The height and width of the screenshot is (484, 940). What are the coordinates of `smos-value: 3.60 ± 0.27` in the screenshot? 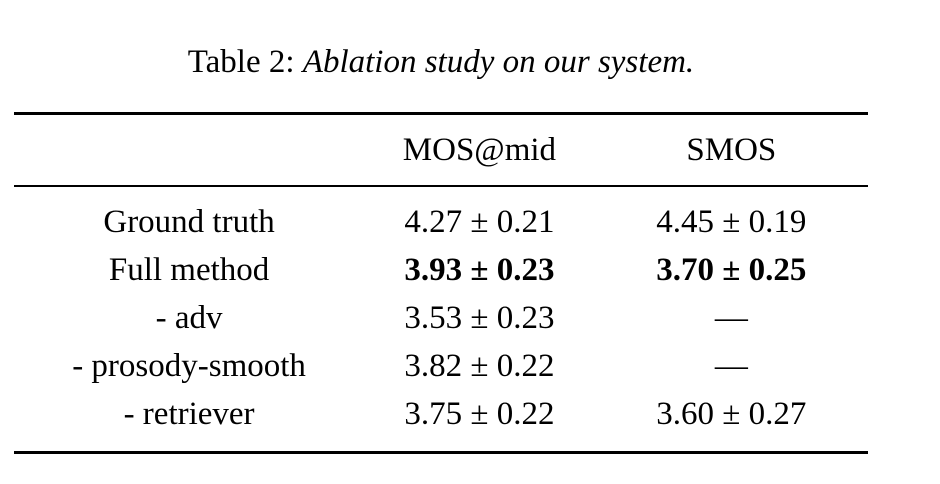 It's located at (731, 413).